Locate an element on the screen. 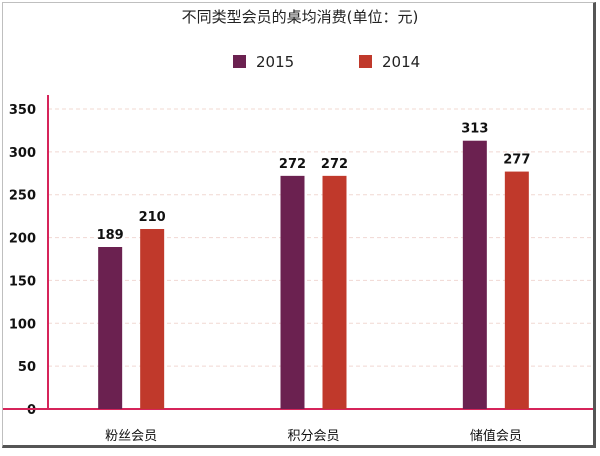  data-label-2015-0: 189 is located at coordinates (110, 235).